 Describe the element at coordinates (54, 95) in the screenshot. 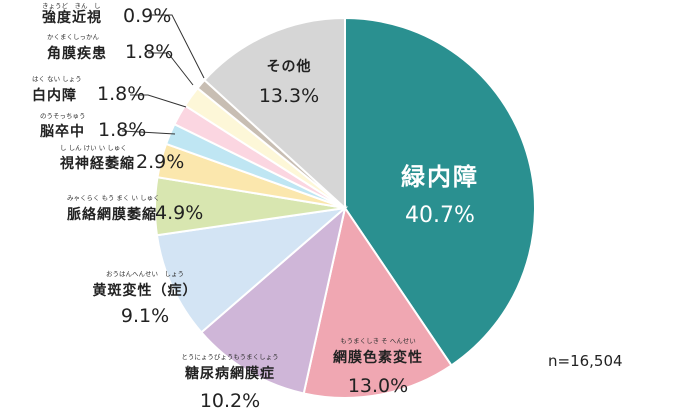

I see `slice-name-label: 白内障` at that location.